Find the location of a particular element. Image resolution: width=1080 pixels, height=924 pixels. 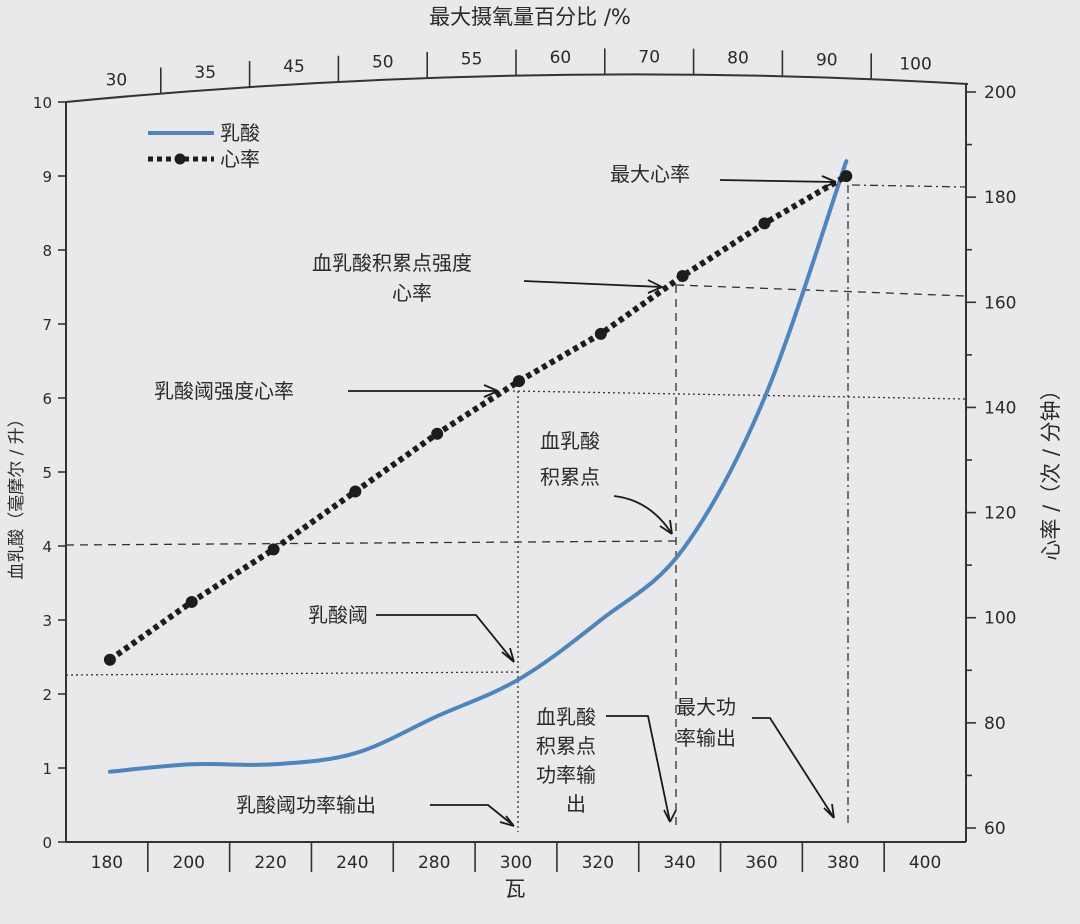

lt-hr-ref-line is located at coordinates (739, 395).